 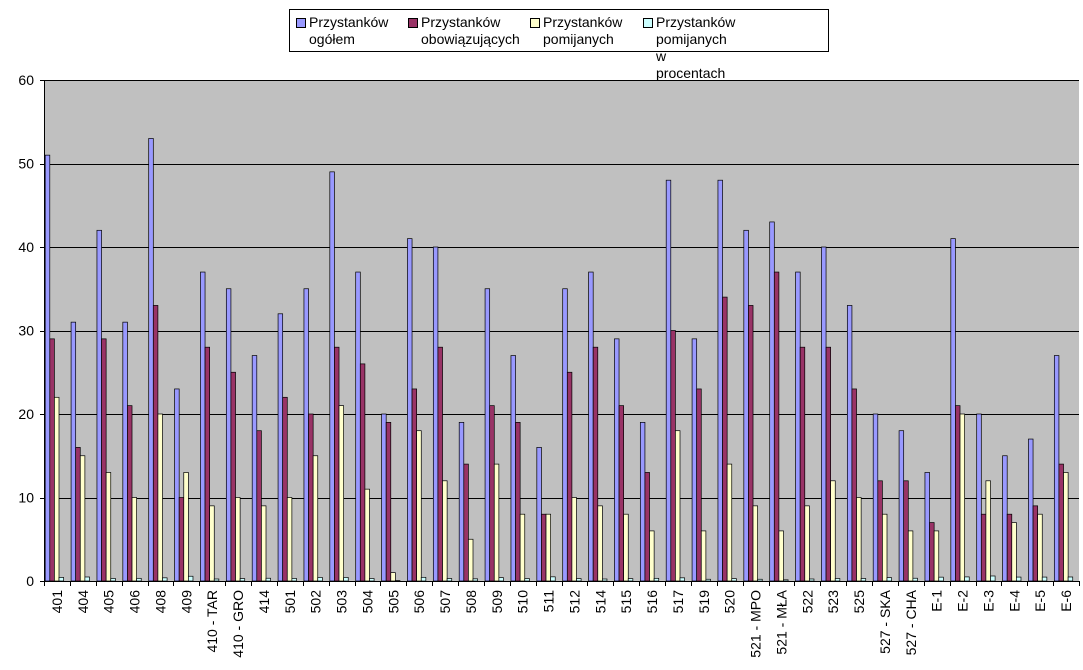 What do you see at coordinates (911, 622) in the screenshot?
I see `x-tick-label: 527 - CHA` at bounding box center [911, 622].